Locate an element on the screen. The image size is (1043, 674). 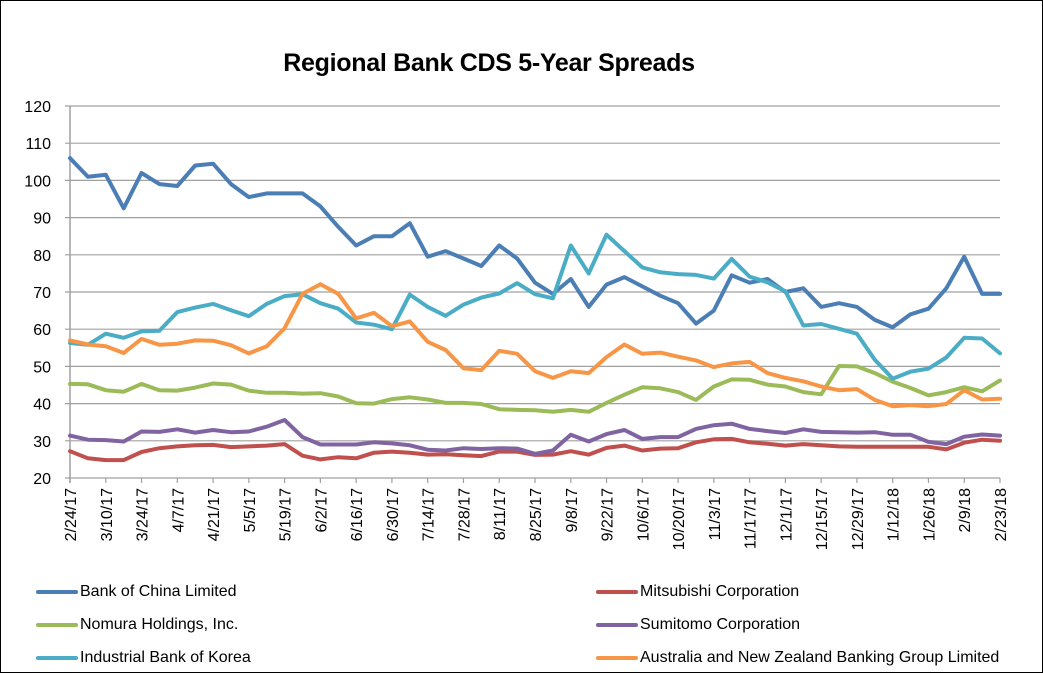
y-tick-label: 110 is located at coordinates (38, 144).